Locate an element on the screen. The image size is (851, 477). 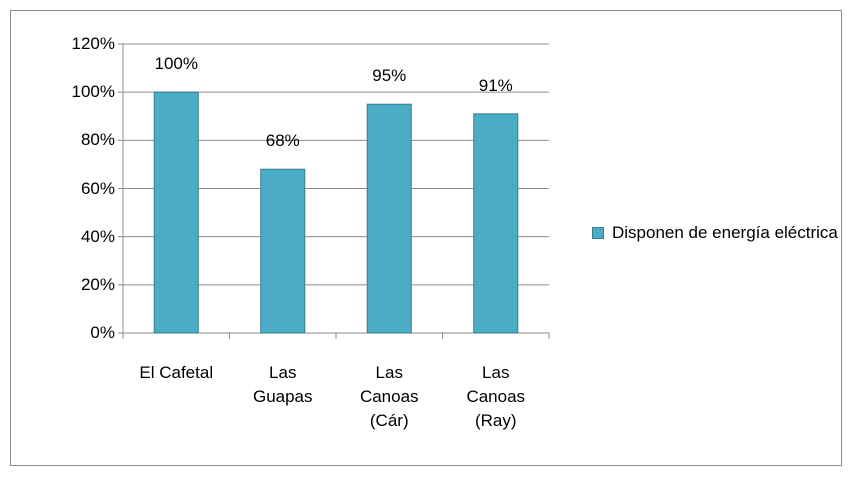
legend: Disponen de energía eléctrica is located at coordinates (717, 233).